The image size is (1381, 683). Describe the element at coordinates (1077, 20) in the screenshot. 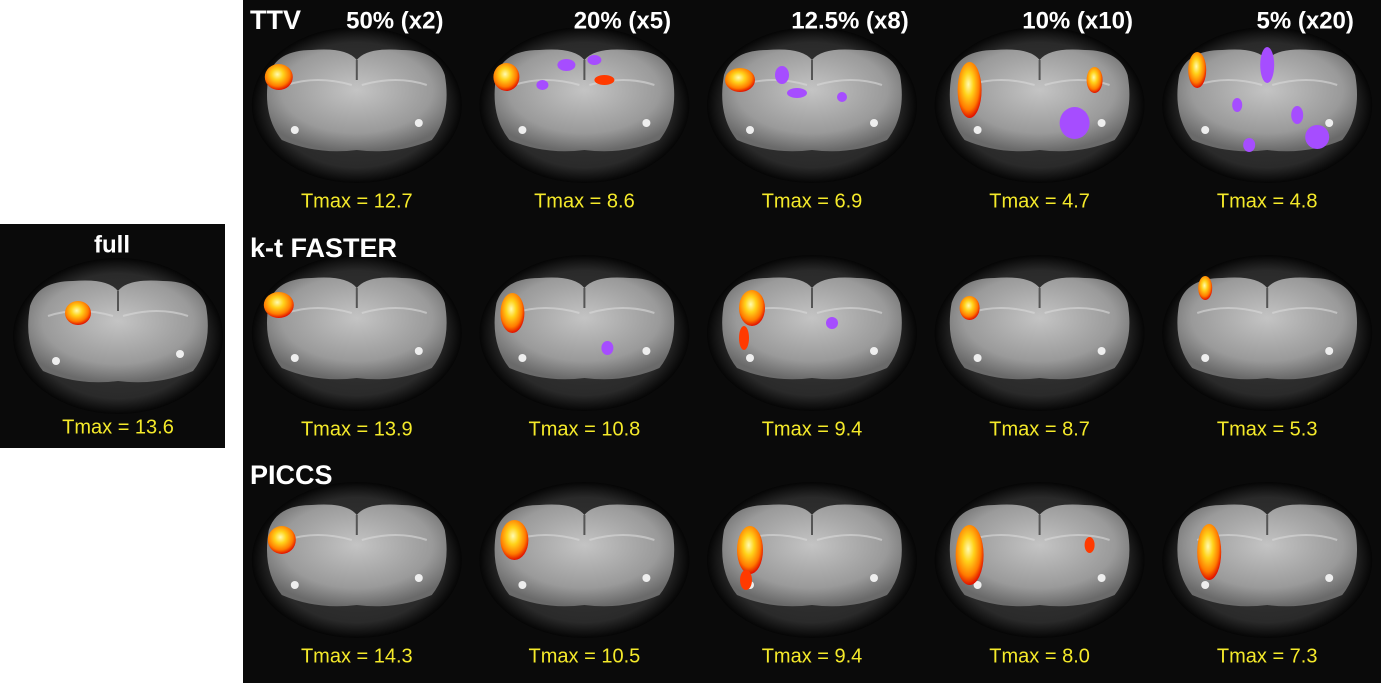

I see `column-header: 10% (x10)` at that location.